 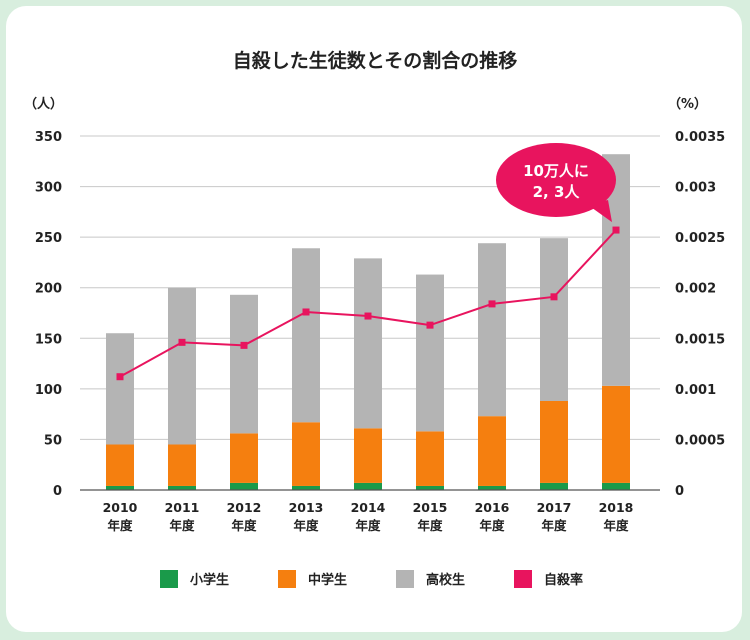 I want to click on y2-tick-label: 0.003, so click(x=695, y=188).